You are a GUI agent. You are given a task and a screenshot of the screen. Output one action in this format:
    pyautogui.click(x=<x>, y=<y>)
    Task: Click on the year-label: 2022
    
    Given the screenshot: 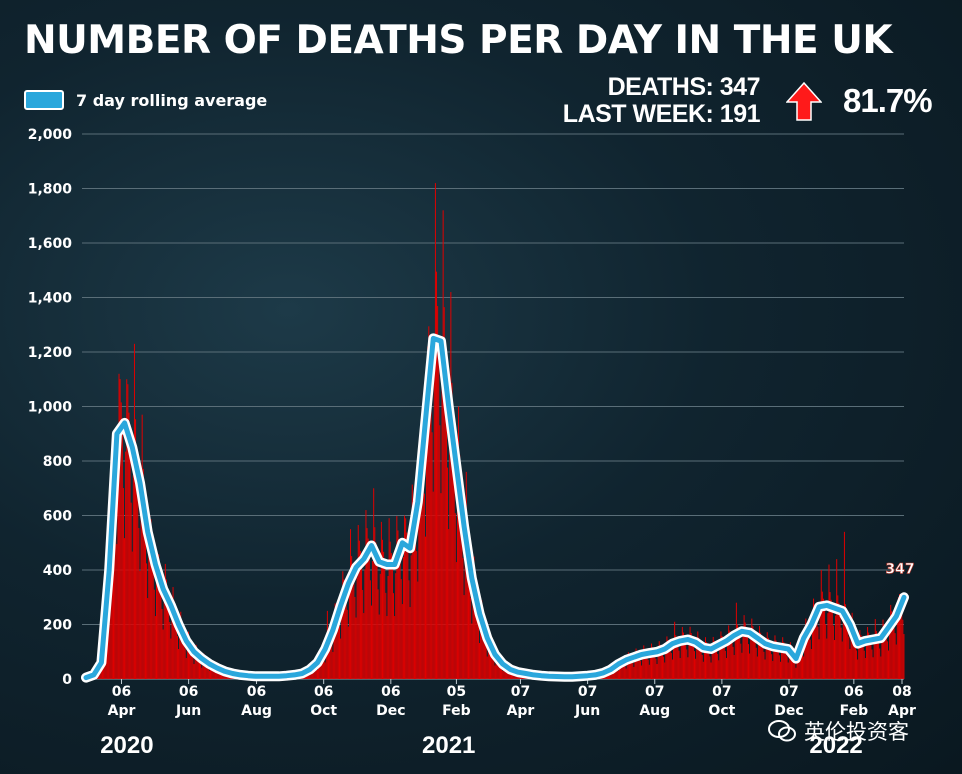 What is the action you would take?
    pyautogui.click(x=835, y=745)
    